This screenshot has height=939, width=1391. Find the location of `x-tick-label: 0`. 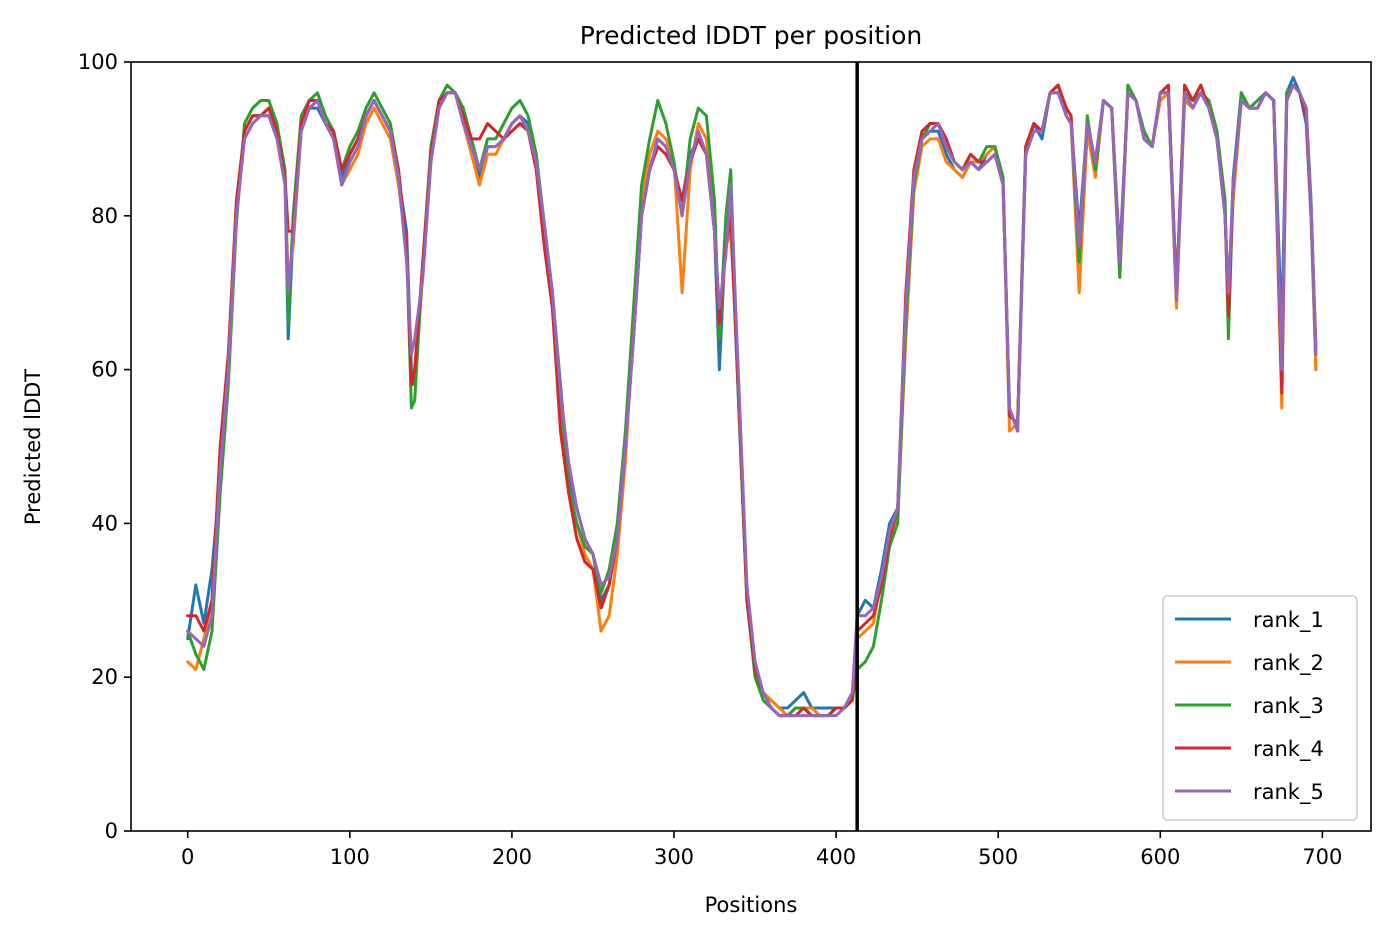

x-tick-label: 0 is located at coordinates (187, 857).